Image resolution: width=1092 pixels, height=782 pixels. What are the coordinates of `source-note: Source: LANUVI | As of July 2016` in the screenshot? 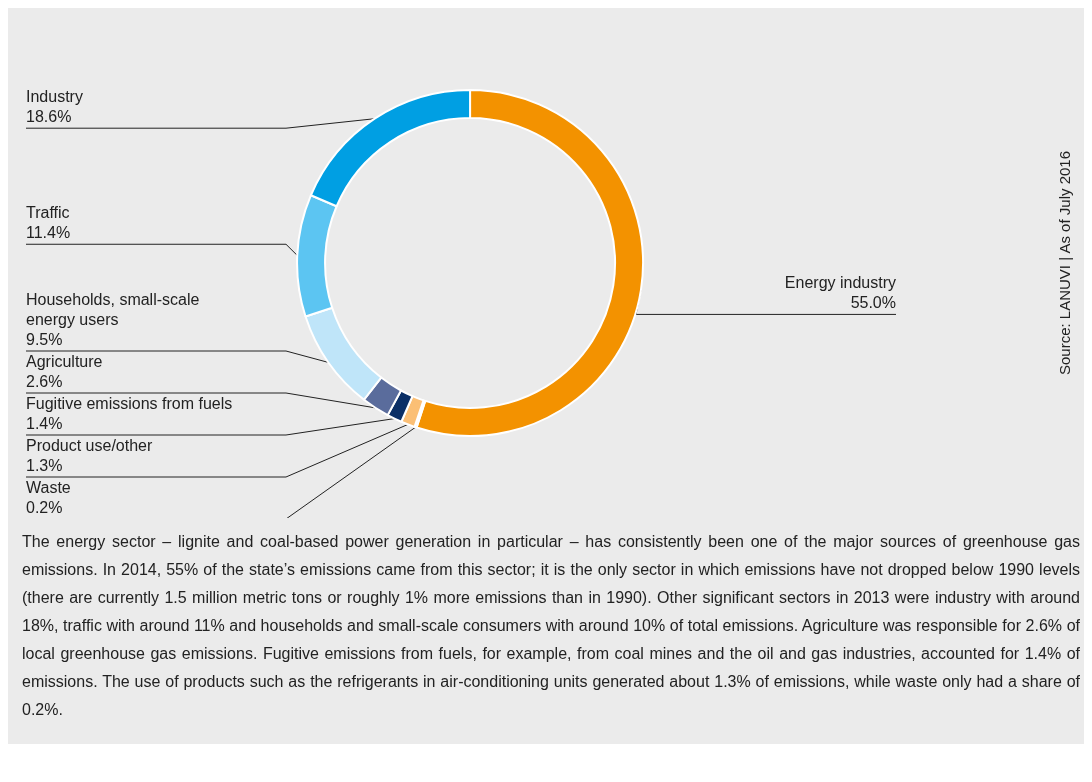 It's located at (1064, 263).